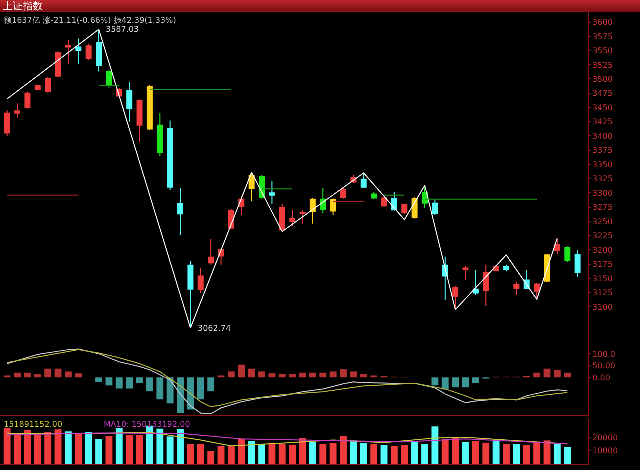  I want to click on y-tick-label: 3325, so click(602, 179).